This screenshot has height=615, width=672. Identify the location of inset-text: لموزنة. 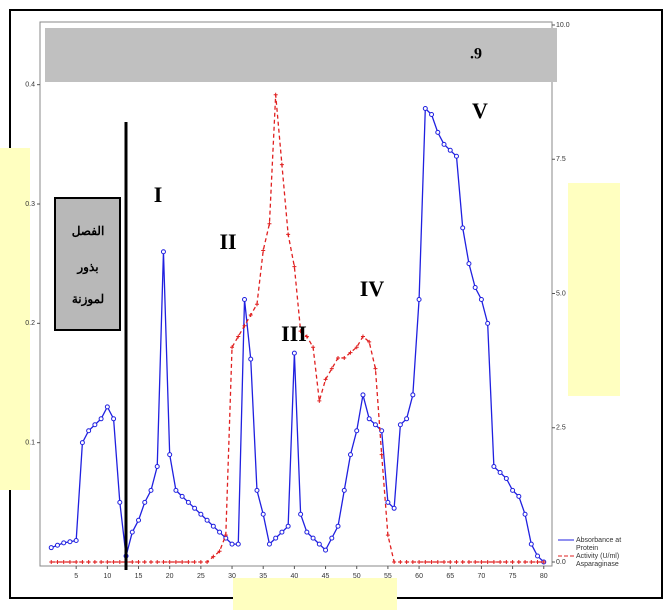
(88, 299).